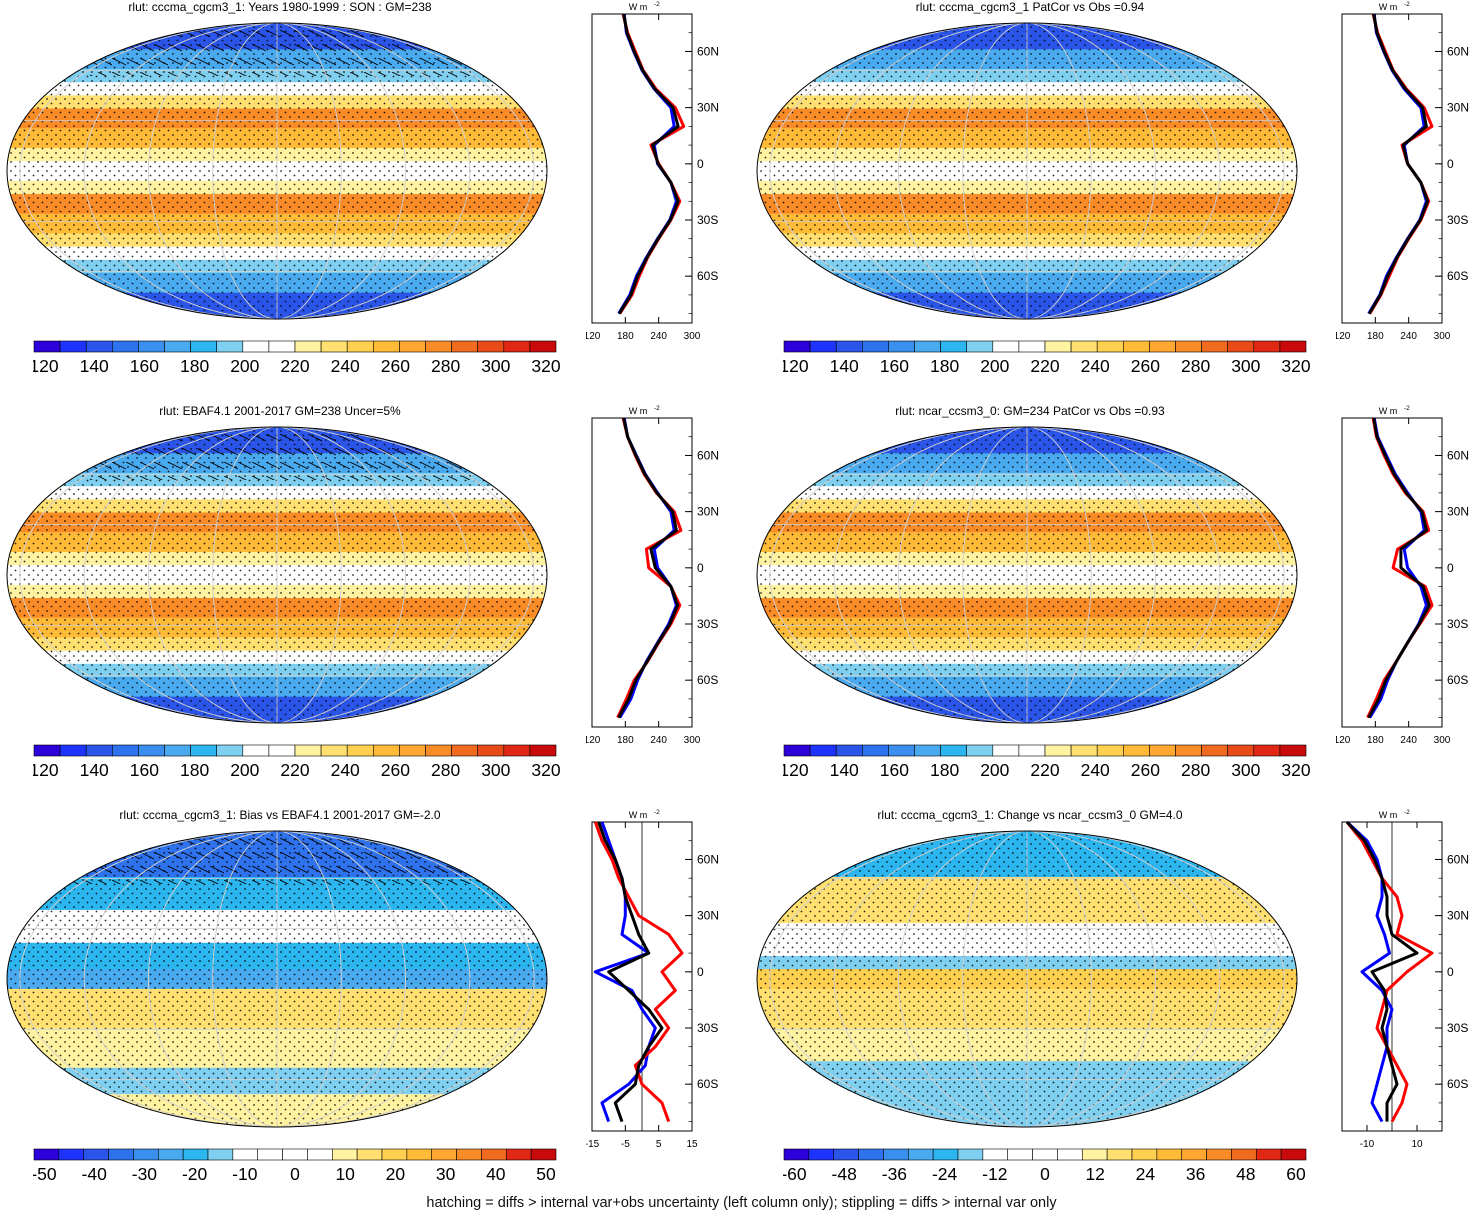  I want to click on x-tick-label: -5, so click(625, 1144).